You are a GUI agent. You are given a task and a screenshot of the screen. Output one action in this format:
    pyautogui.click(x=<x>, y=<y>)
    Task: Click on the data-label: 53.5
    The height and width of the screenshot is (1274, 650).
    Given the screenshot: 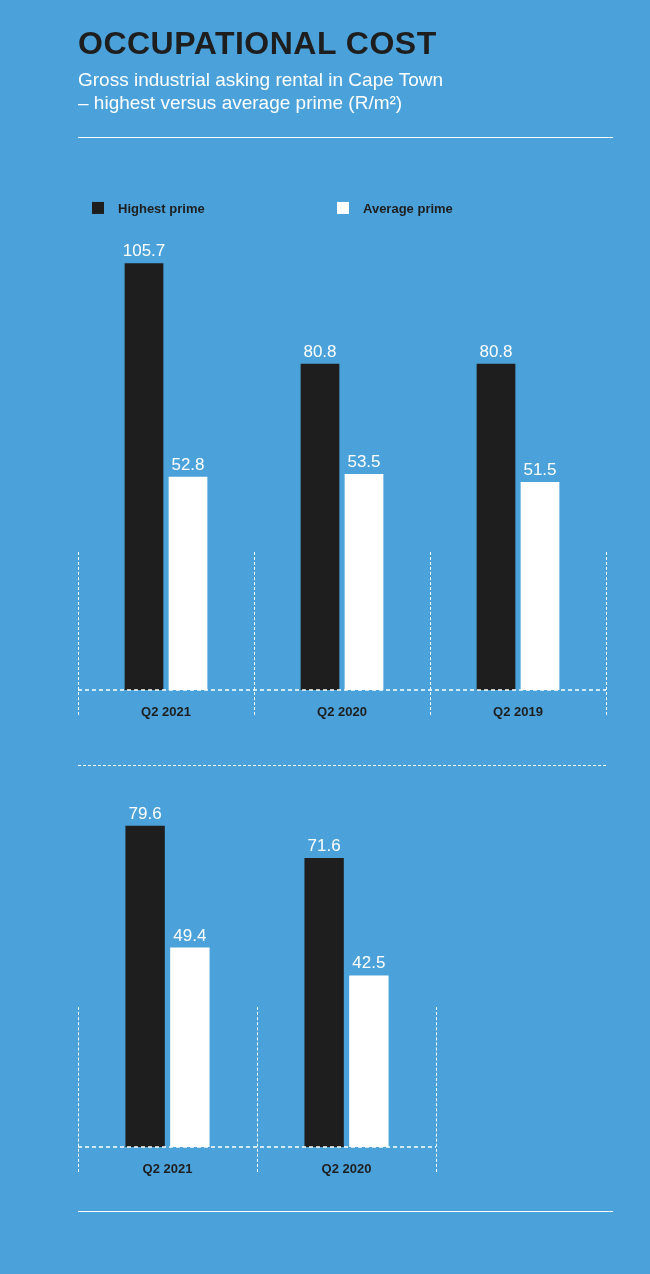 What is the action you would take?
    pyautogui.click(x=364, y=461)
    